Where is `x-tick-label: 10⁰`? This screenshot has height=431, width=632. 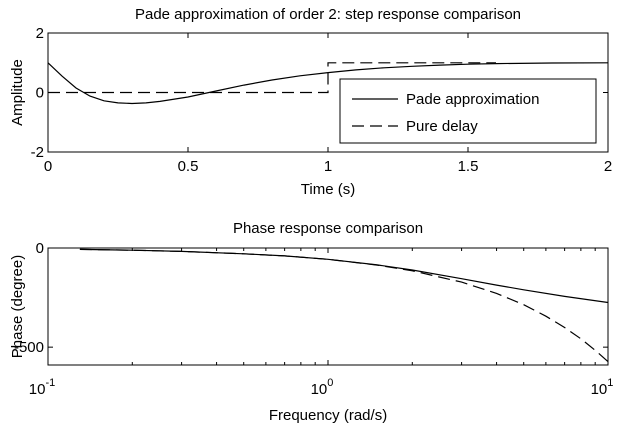
x-tick-label: 10⁰ is located at coordinates (322, 387).